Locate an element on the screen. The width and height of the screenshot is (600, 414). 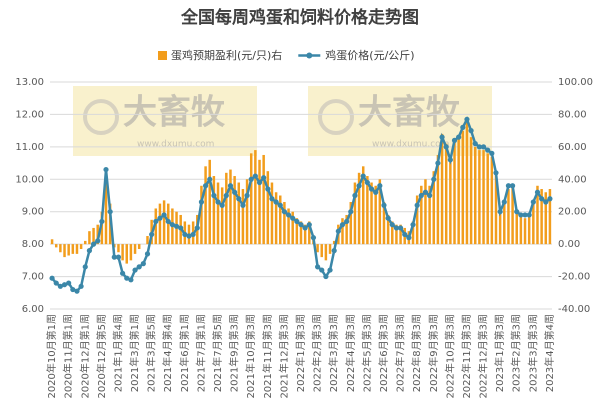
watermark-brand: 大畜牧 is located at coordinates (174, 113).